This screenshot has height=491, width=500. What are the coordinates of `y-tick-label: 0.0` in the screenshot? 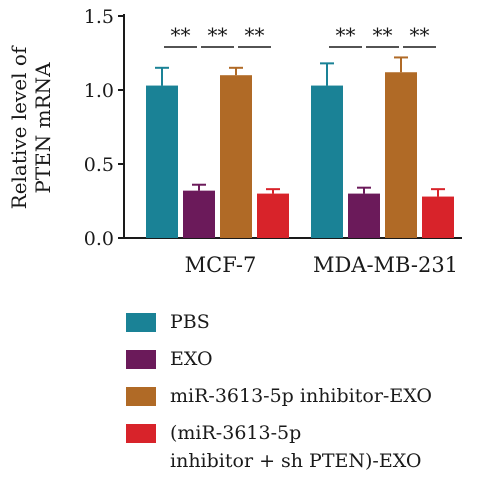 It's located at (99, 239).